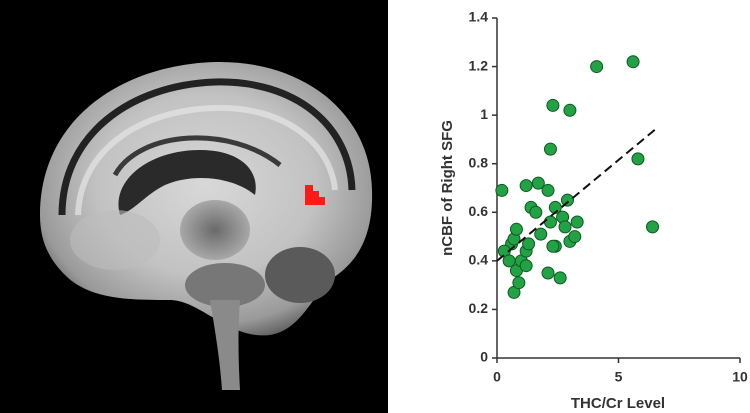 The height and width of the screenshot is (413, 750). I want to click on y-tick-label: 1.4, so click(479, 17).